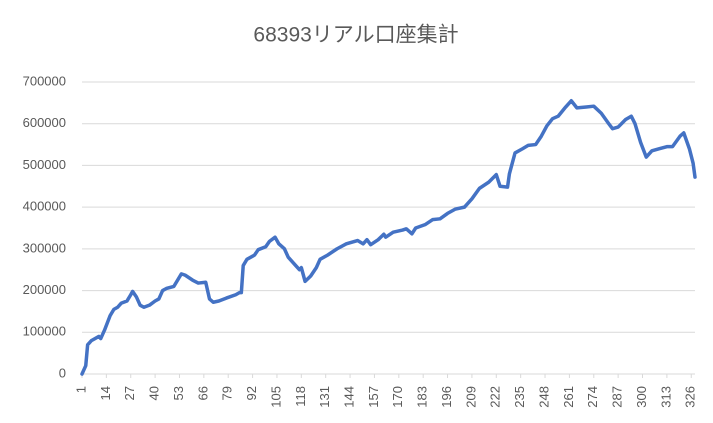  What do you see at coordinates (44, 289) in the screenshot?
I see `y-tick-label: 200000` at bounding box center [44, 289].